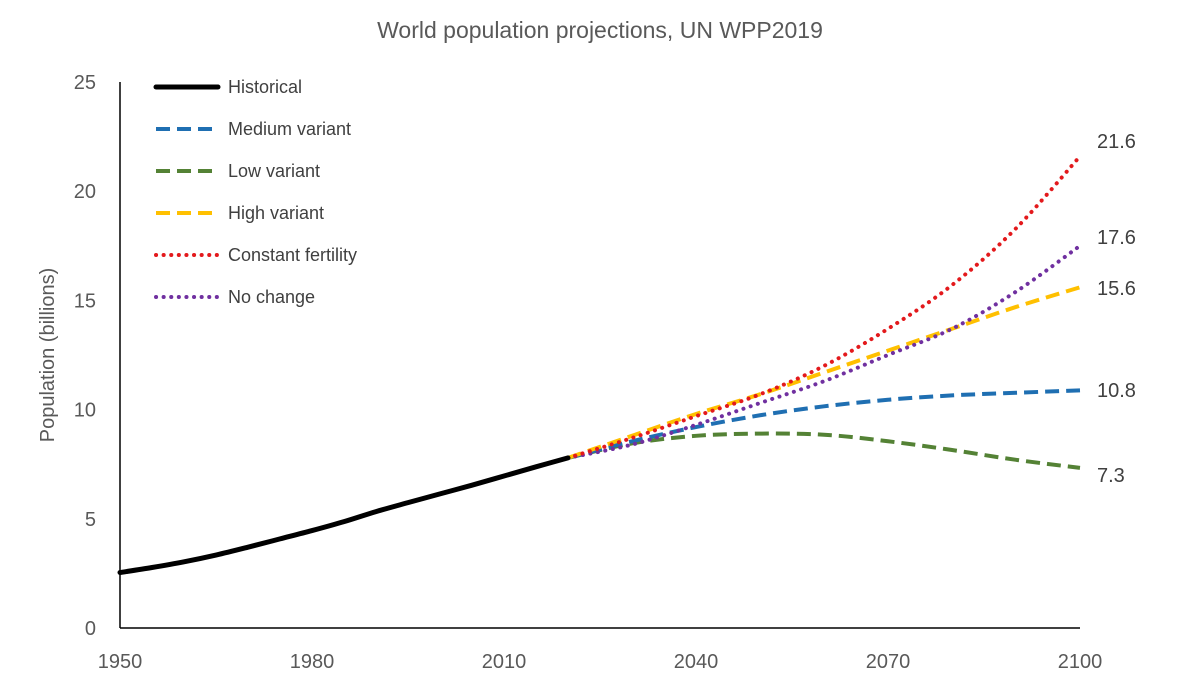 The image size is (1200, 682). What do you see at coordinates (344, 515) in the screenshot?
I see `series-line-historical` at bounding box center [344, 515].